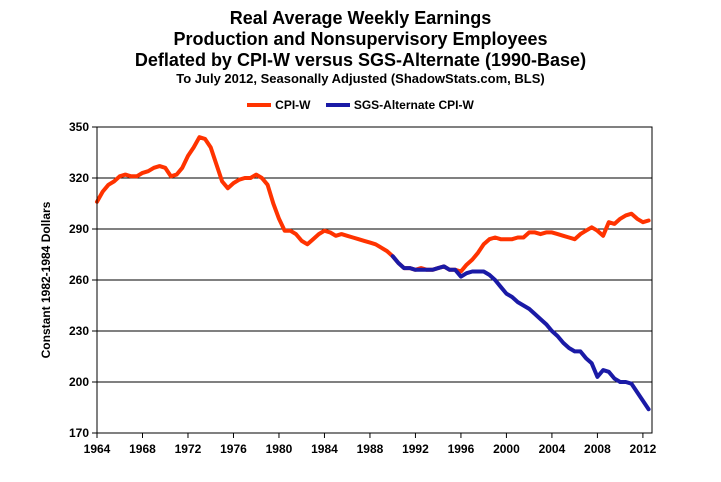 This screenshot has width=721, height=482. What do you see at coordinates (79, 127) in the screenshot?
I see `y-tick-label: 350` at bounding box center [79, 127].